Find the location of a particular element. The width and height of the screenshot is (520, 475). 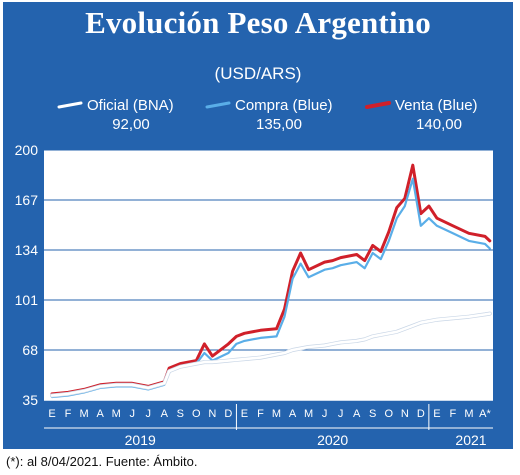

legend-value: 140,00 is located at coordinates (439, 124).